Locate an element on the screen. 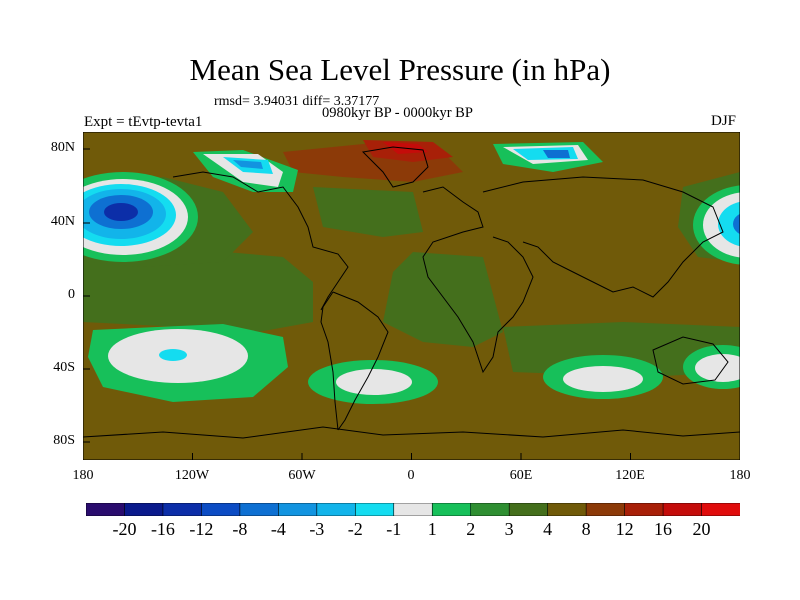 This screenshot has width=800, height=600. colorbar-label: -1 is located at coordinates (394, 529).